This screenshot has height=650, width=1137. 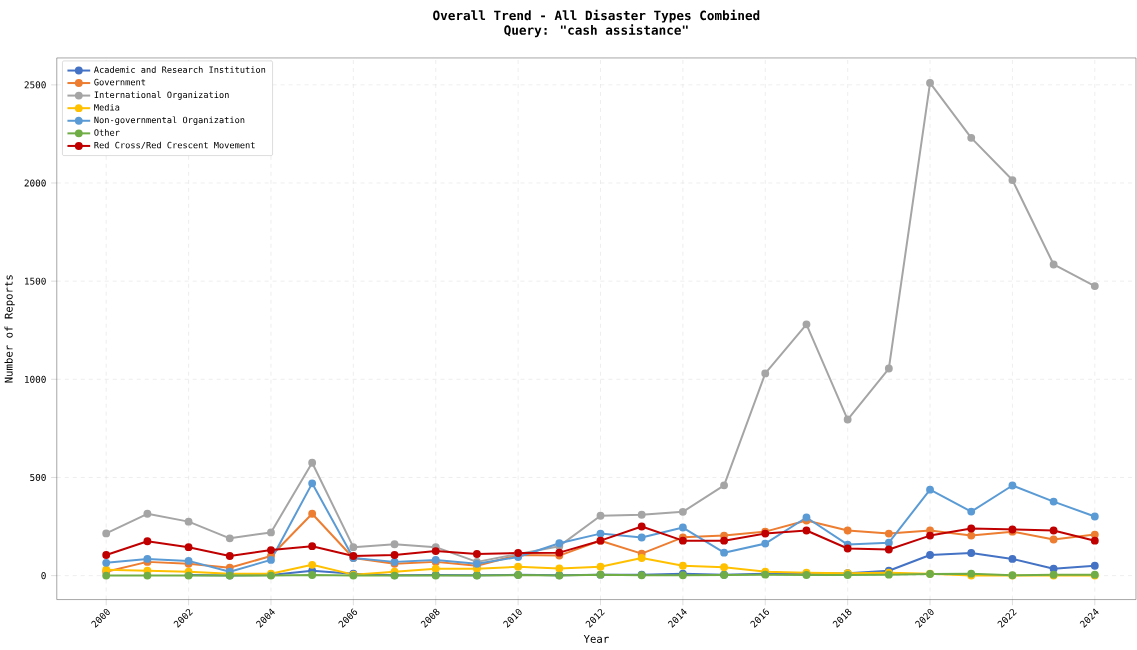 What do you see at coordinates (43, 576) in the screenshot?
I see `y-tick-label: 0` at bounding box center [43, 576].